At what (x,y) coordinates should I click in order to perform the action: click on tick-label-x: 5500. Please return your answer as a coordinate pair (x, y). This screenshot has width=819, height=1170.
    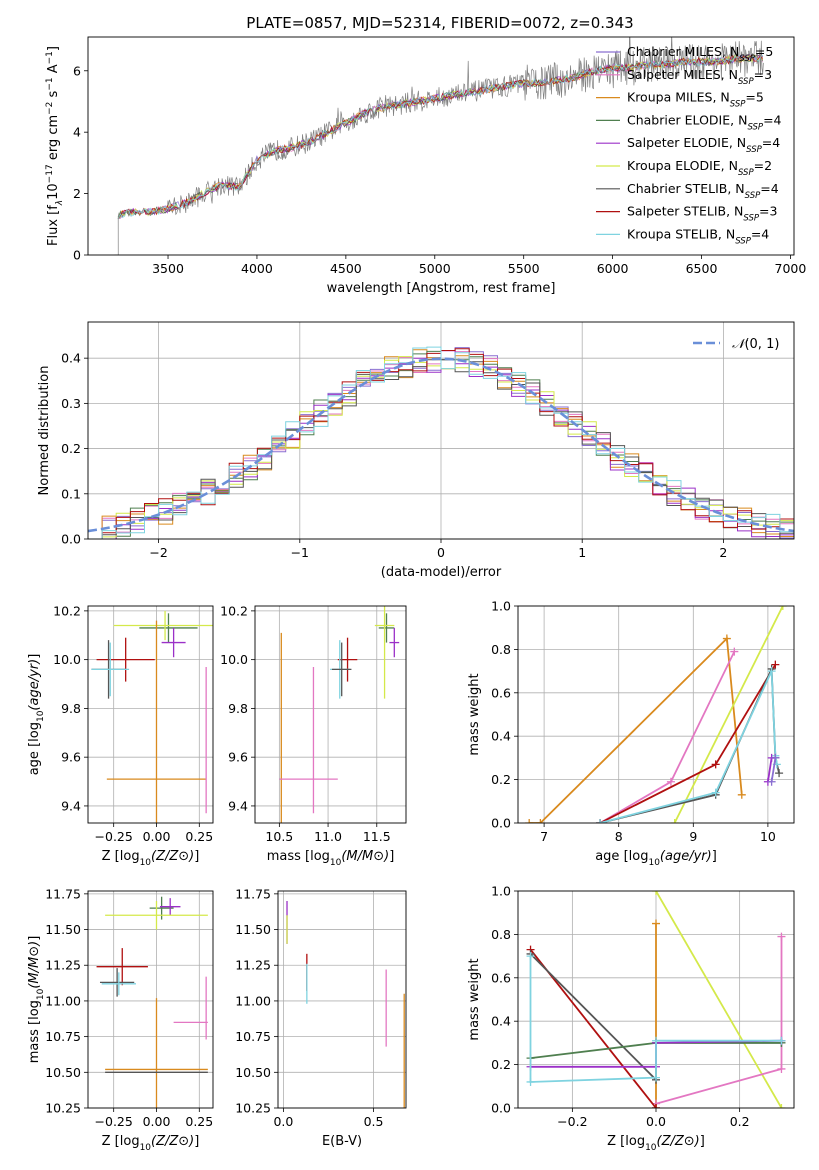
    Looking at the image, I should click on (524, 268).